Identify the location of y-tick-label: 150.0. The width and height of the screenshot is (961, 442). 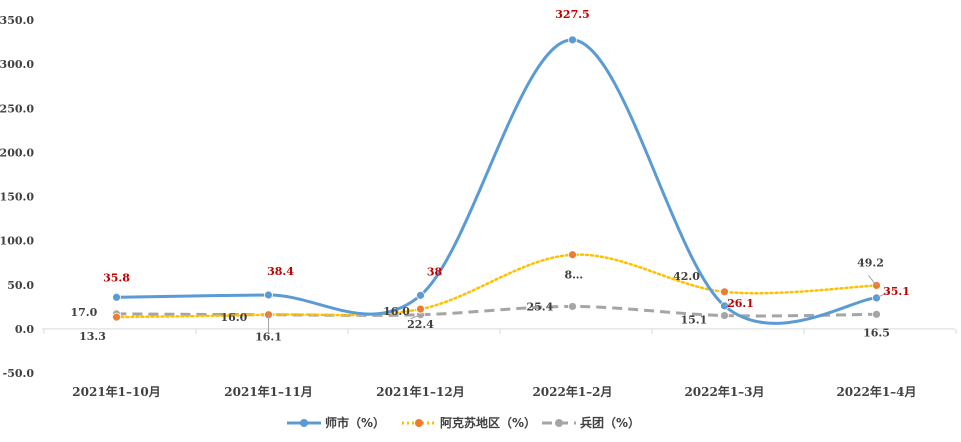
(17, 197).